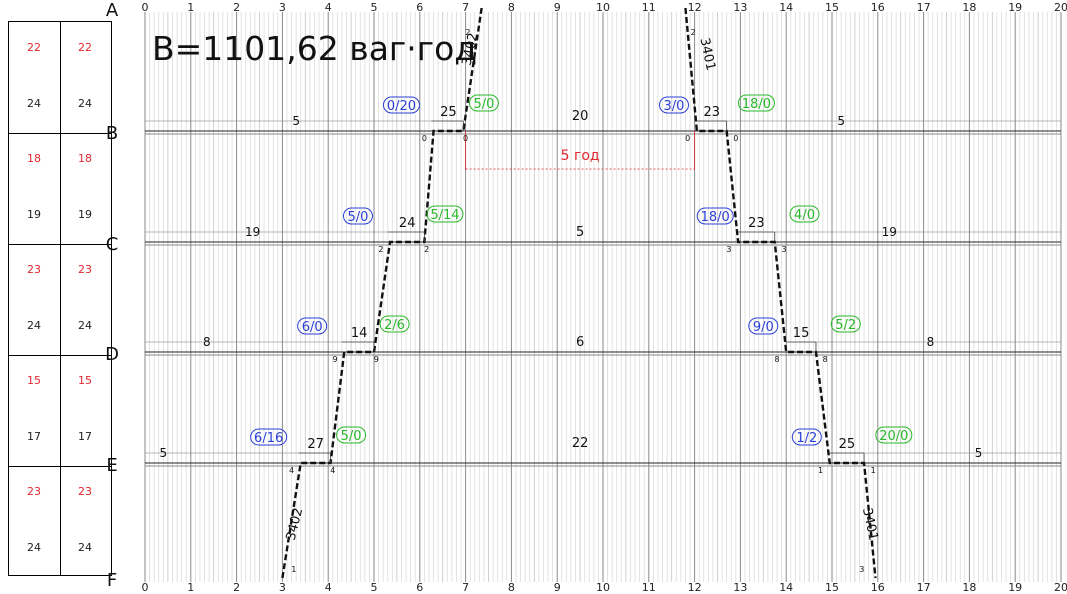 Image resolution: width=1067 pixels, height=594 pixels. What do you see at coordinates (603, 7) in the screenshot?
I see `tick-label-top: 10` at bounding box center [603, 7].